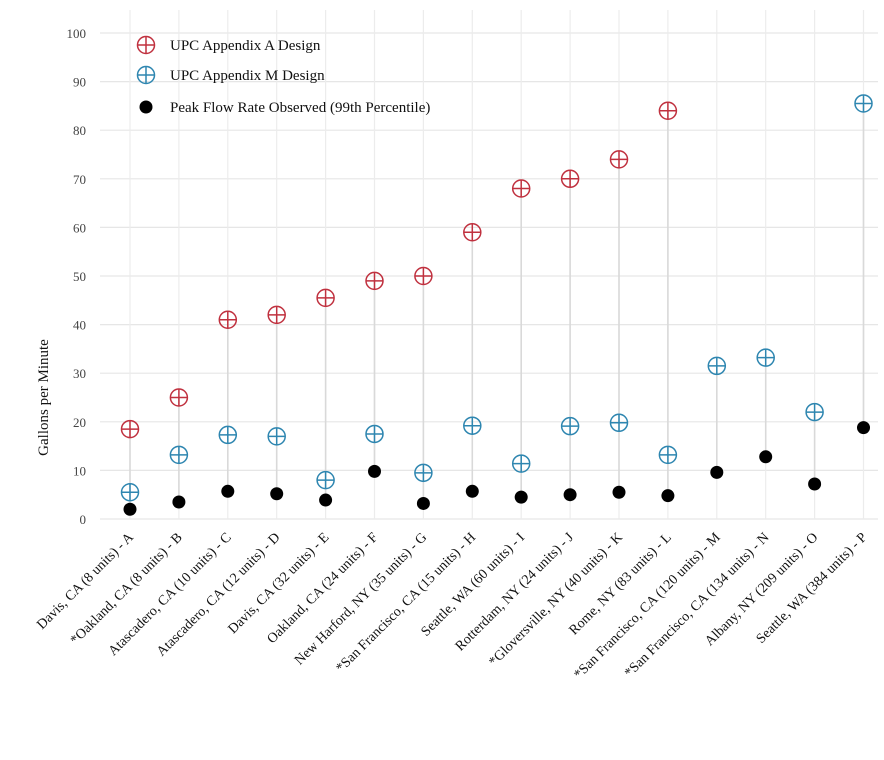  Describe the element at coordinates (85, 581) in the screenshot. I see `x-category-label: Davis, CA (8 units) - A` at that location.